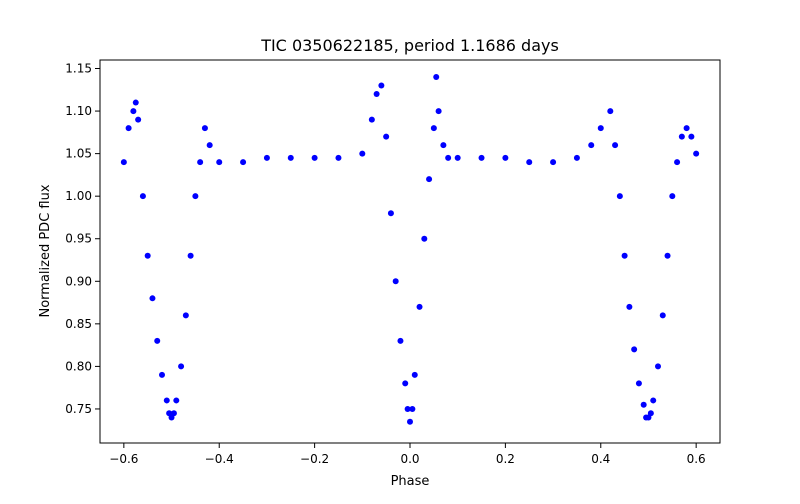 This screenshot has height=504, width=800. I want to click on y-tick-label: 1.10, so click(78, 111).